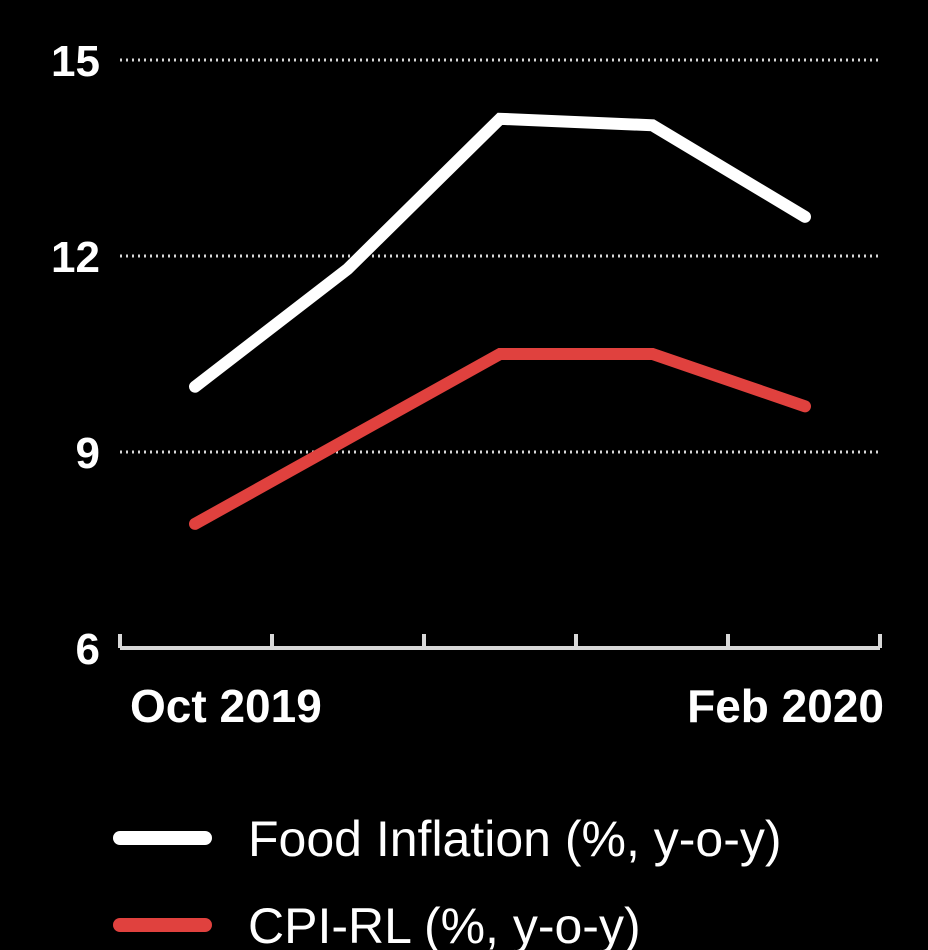 The width and height of the screenshot is (928, 950). What do you see at coordinates (507, 706) in the screenshot?
I see `x-axis-tick-labels: Oct 2019 Feb 2020` at bounding box center [507, 706].